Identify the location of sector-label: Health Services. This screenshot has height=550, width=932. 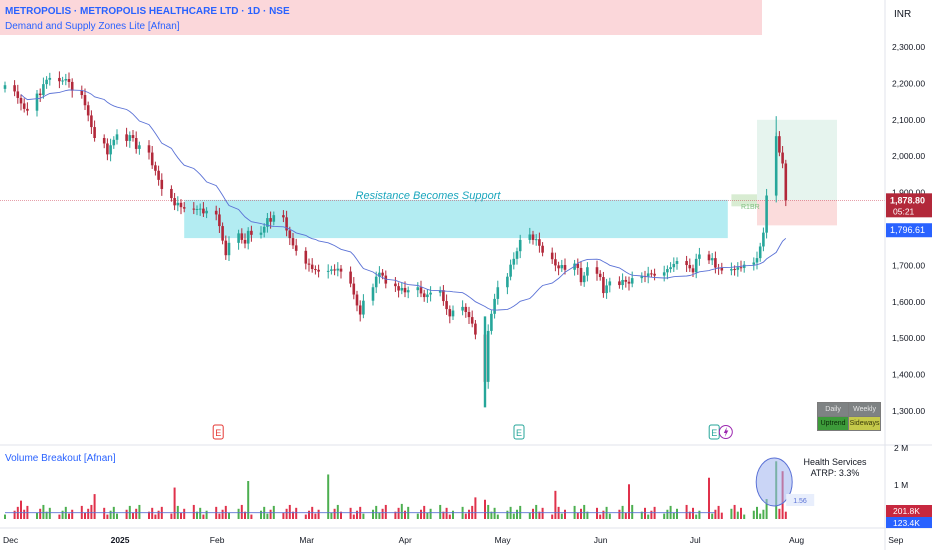
(835, 462).